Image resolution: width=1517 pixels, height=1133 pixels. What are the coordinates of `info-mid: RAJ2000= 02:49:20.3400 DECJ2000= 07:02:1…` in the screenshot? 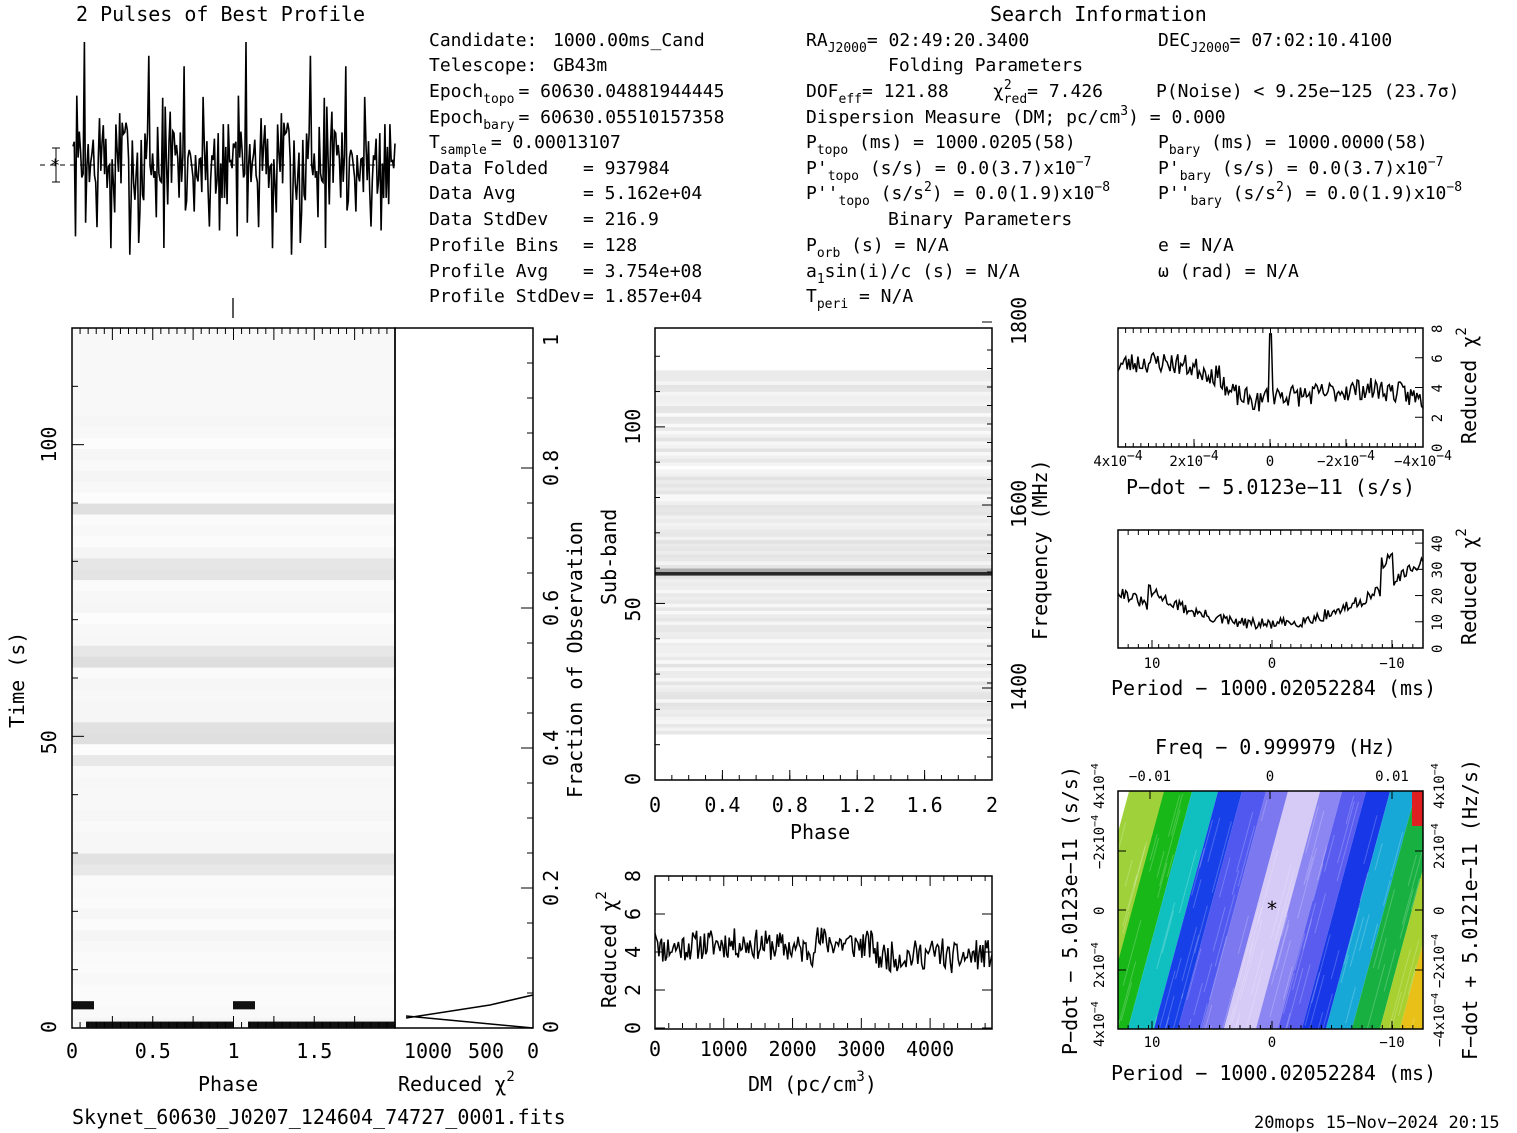 It's located at (1134, 171).